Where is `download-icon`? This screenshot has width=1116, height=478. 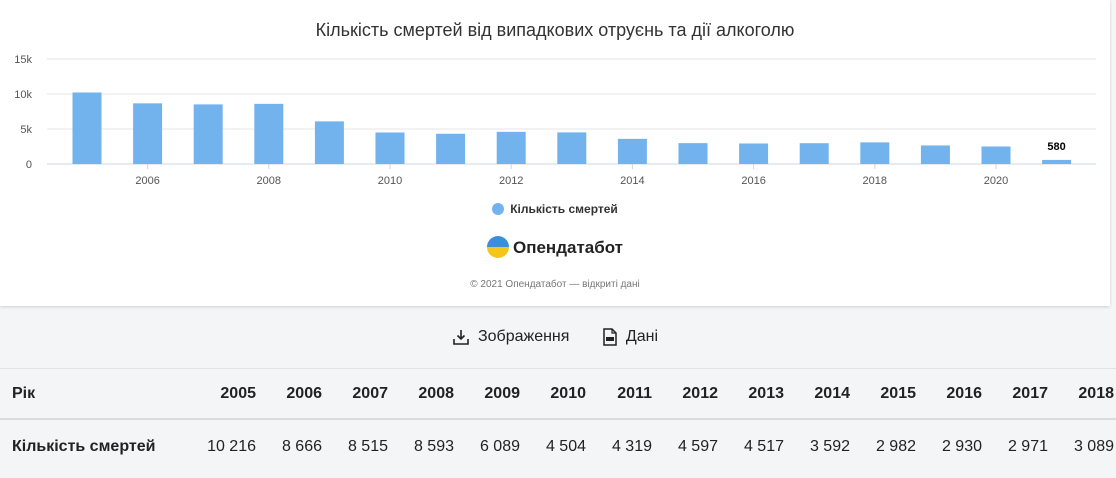
download-icon is located at coordinates (461, 337).